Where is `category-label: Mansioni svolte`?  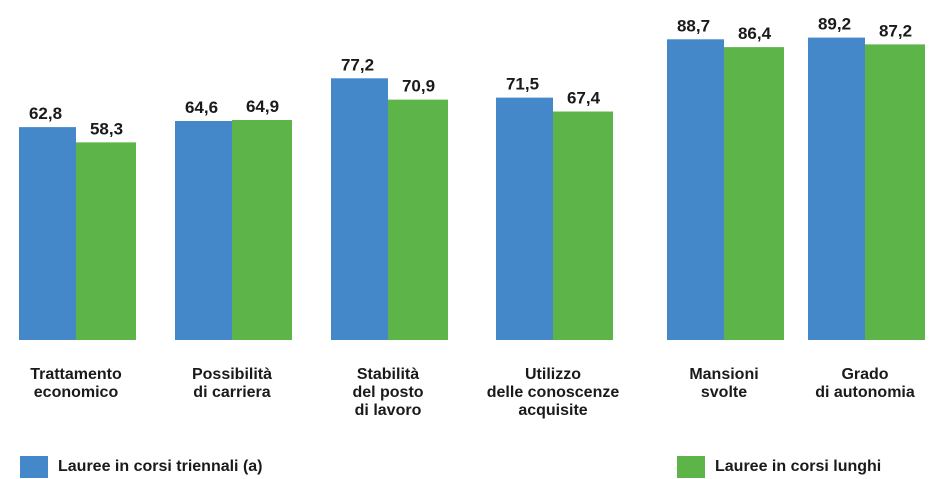
category-label: Mansioni svolte is located at coordinates (724, 383).